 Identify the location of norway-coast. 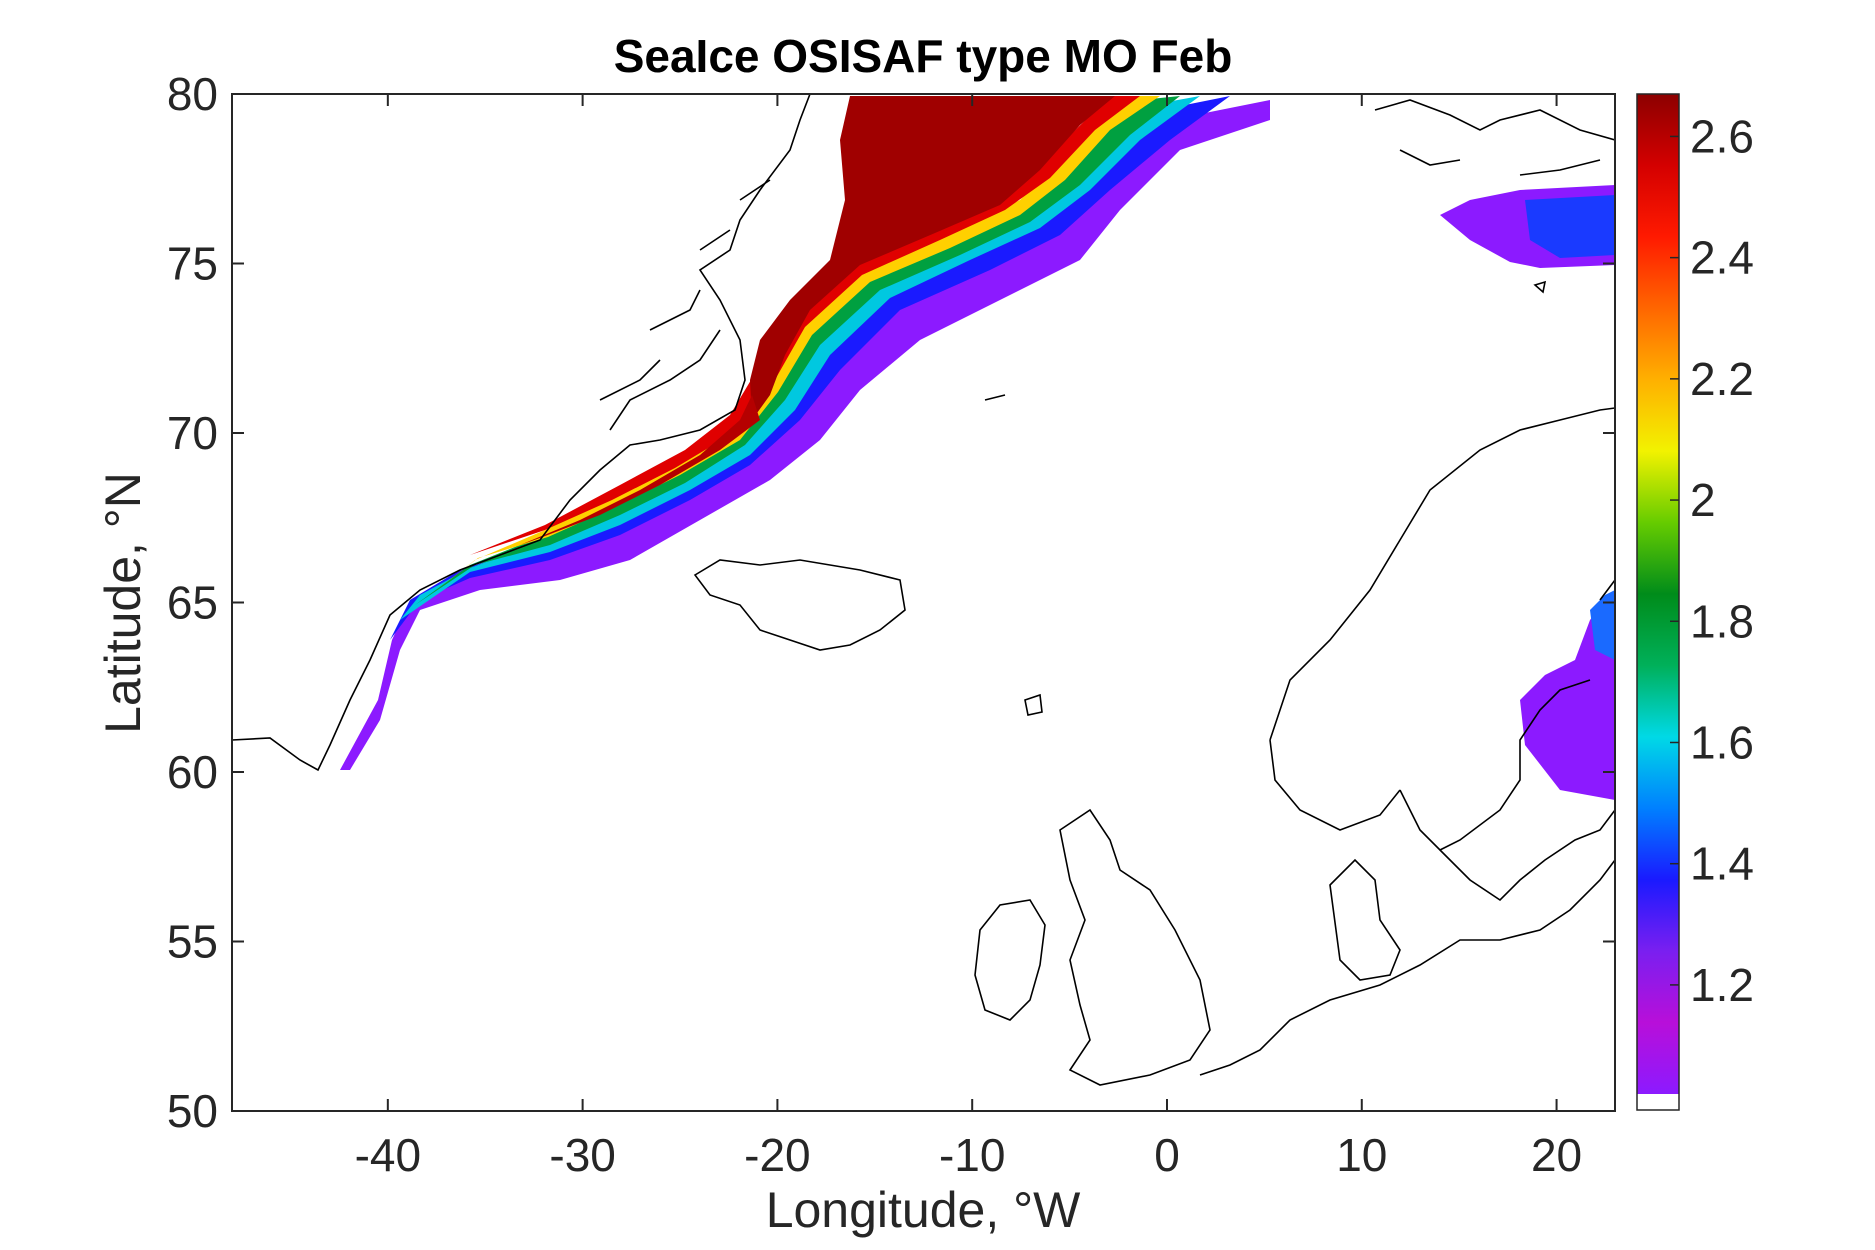
(1442, 619).